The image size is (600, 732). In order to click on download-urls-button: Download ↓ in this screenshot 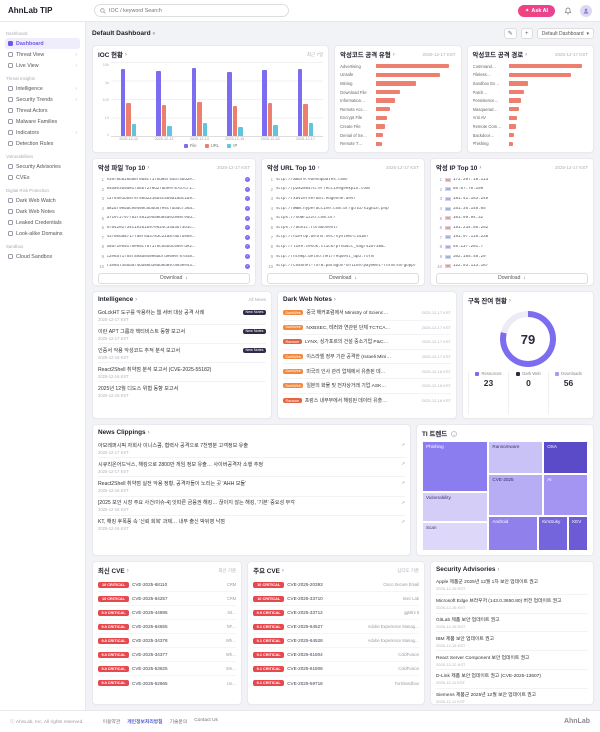, I will do `click(343, 278)`.